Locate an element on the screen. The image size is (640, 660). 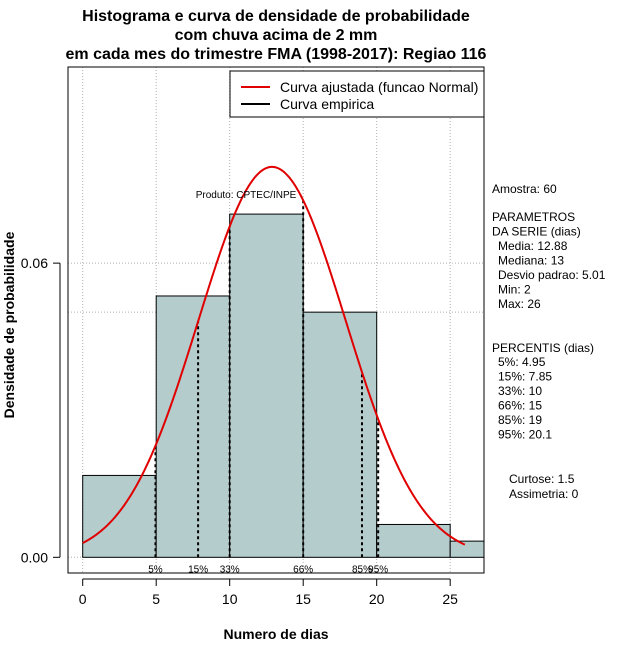
legend-label: Curva ajustada (funcao Normal) is located at coordinates (379, 87).